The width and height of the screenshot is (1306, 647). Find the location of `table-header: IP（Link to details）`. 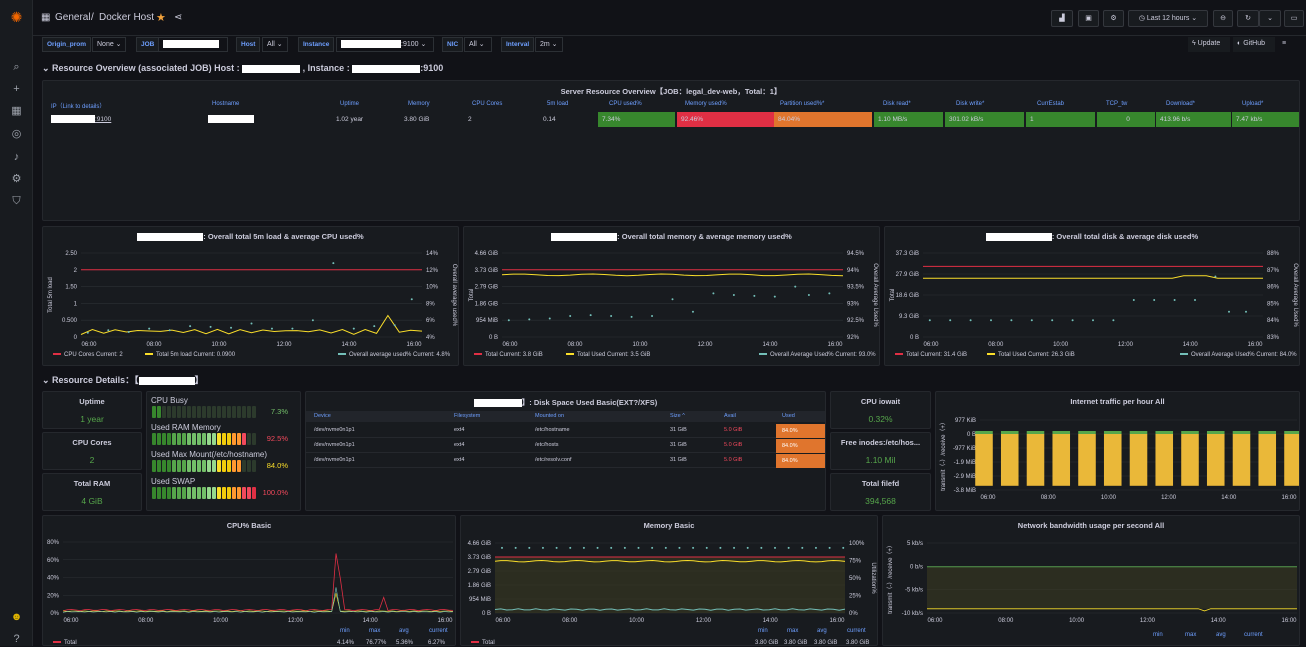

table-header: IP（Link to details） is located at coordinates (78, 107).